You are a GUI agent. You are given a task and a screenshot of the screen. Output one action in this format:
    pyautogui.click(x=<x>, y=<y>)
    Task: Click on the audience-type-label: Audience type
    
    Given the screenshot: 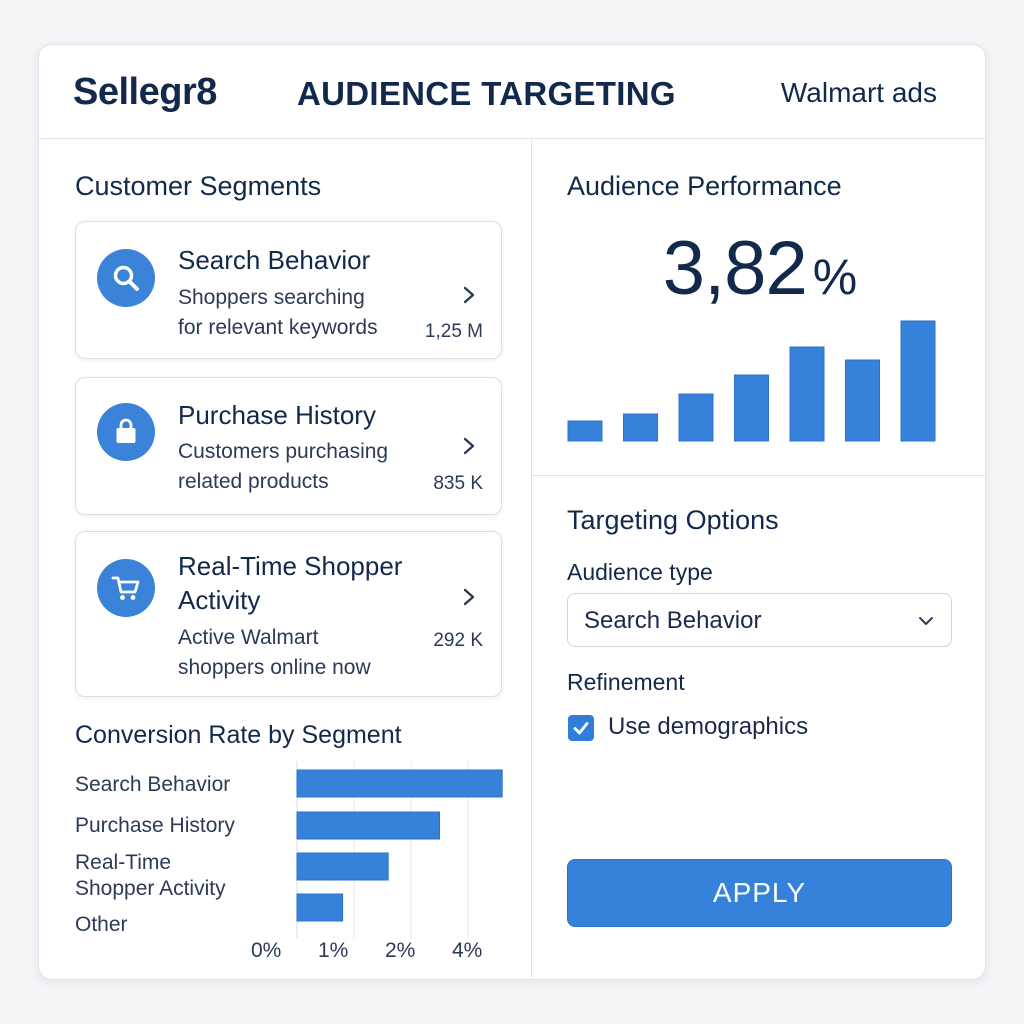 What is the action you would take?
    pyautogui.click(x=640, y=572)
    